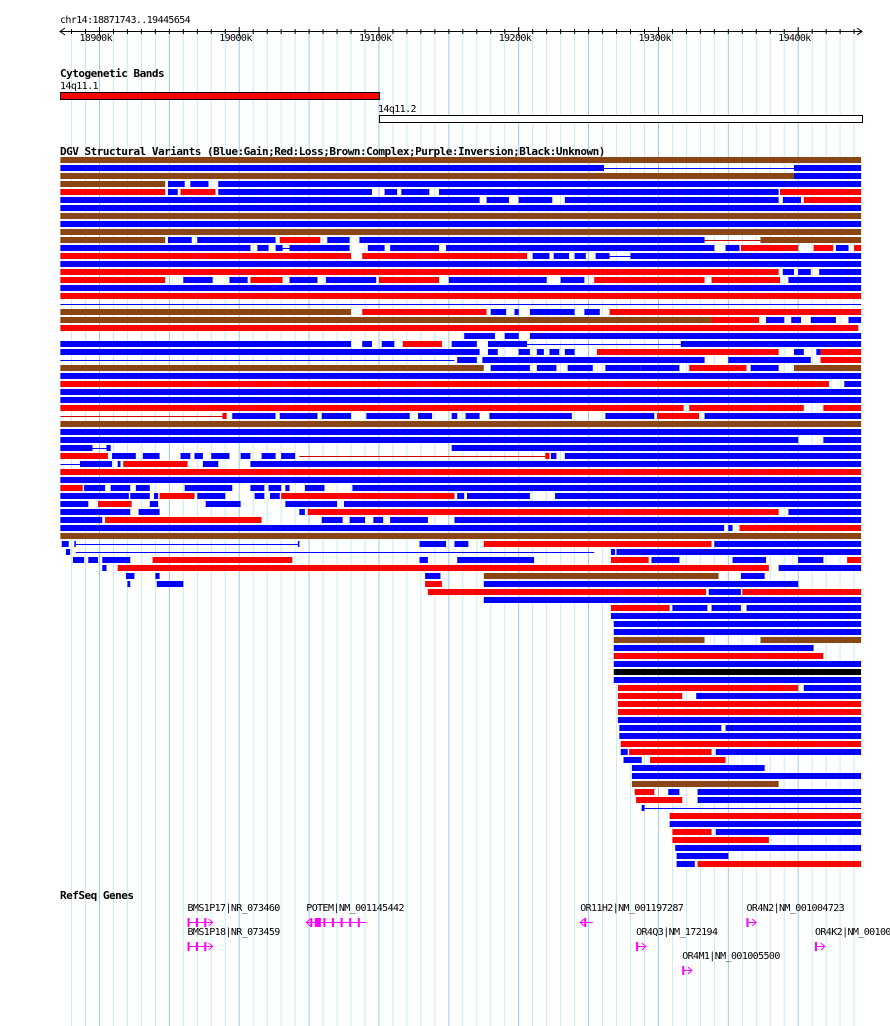  What do you see at coordinates (79, 86) in the screenshot?
I see `band-label-14q11-1: 14q11.1` at bounding box center [79, 86].